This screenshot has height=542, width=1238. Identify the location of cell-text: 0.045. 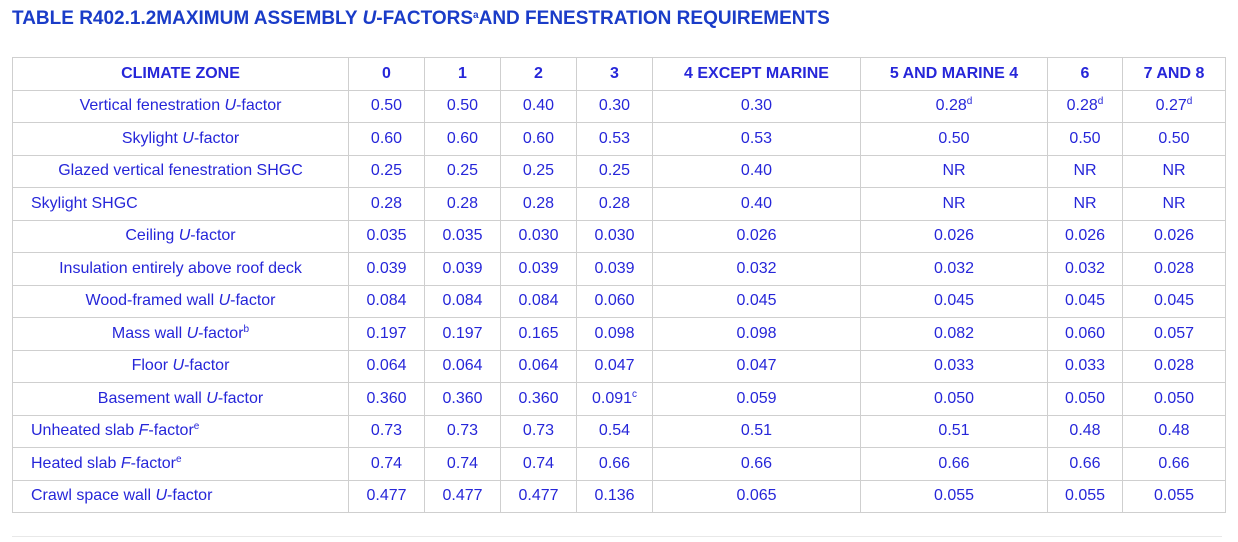
(756, 301).